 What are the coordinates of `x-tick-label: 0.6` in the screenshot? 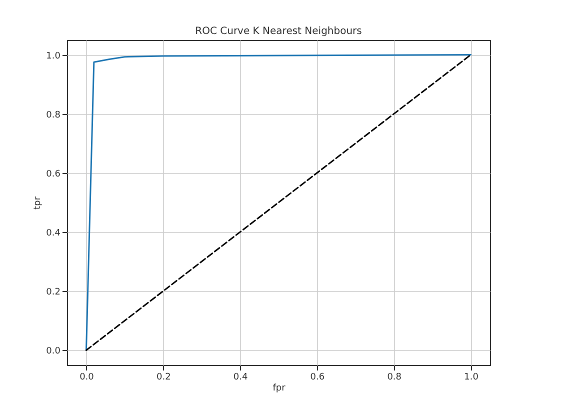 It's located at (317, 377).